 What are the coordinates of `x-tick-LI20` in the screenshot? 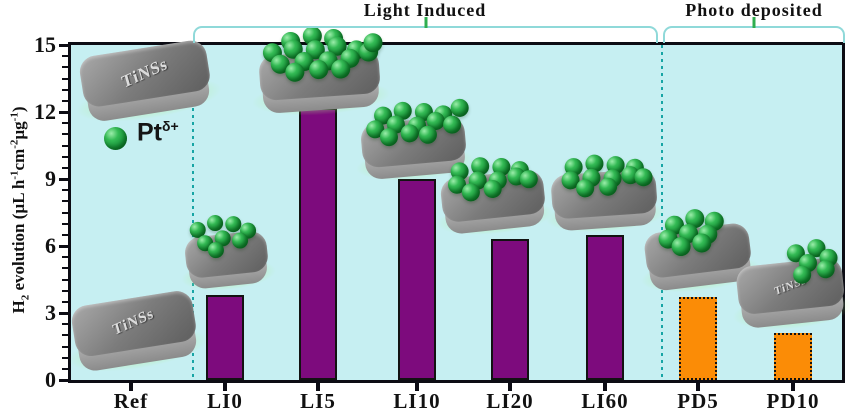 It's located at (510, 387).